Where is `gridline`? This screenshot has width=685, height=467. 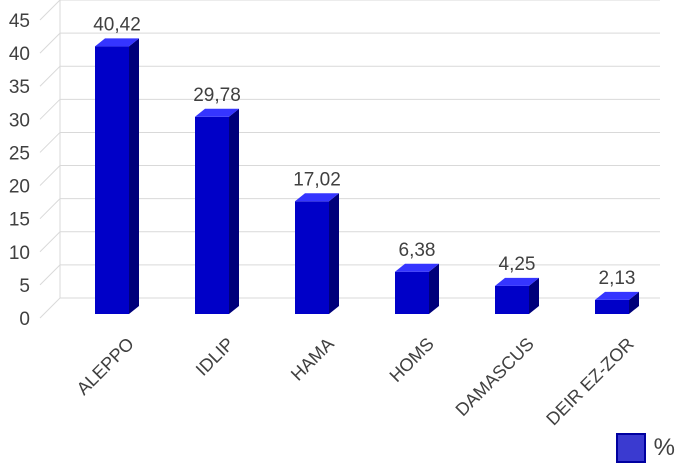 gridline is located at coordinates (349, 10).